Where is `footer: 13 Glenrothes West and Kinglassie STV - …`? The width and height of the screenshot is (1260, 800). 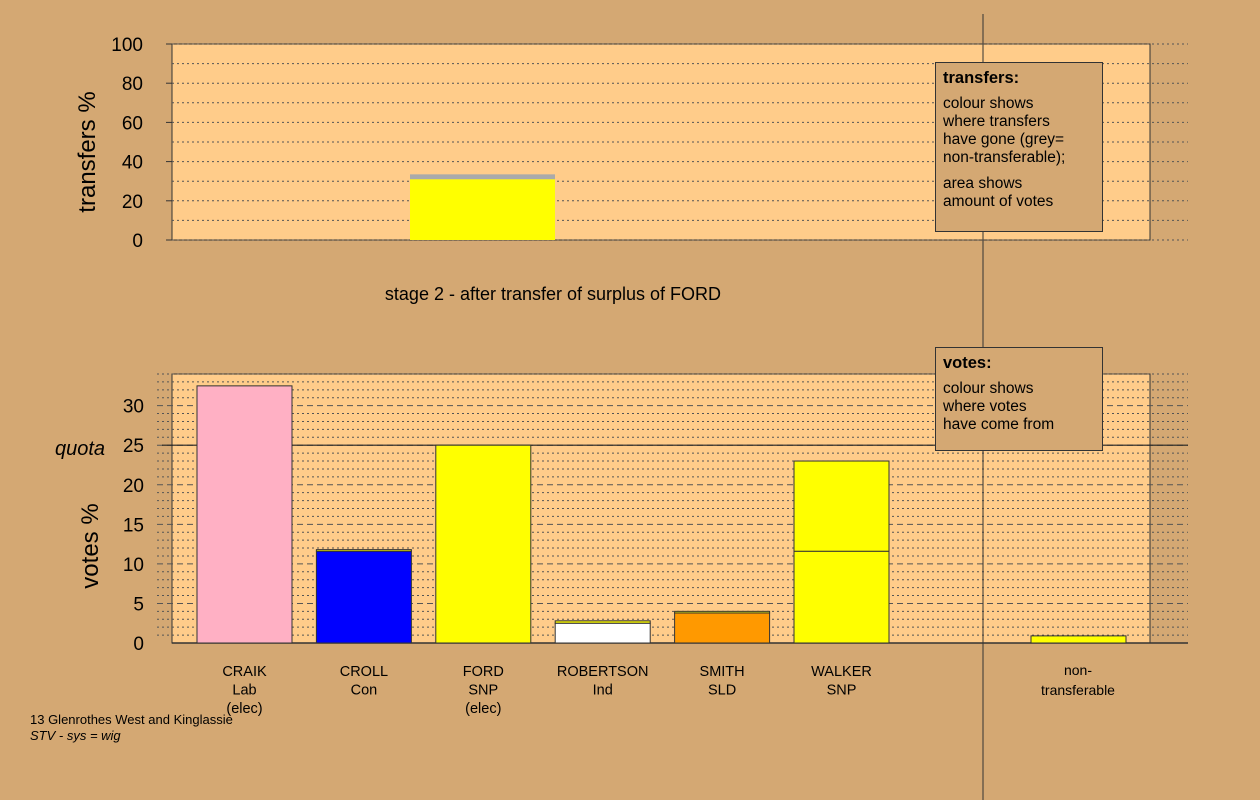 footer: 13 Glenrothes West and Kinglassie STV - … is located at coordinates (131, 728).